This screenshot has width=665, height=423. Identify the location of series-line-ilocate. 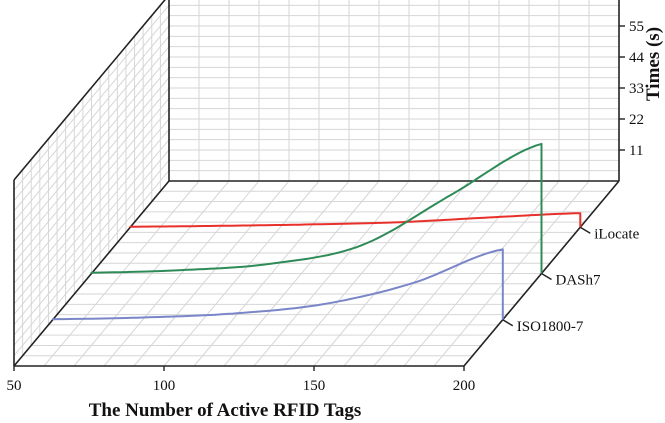
(355, 220).